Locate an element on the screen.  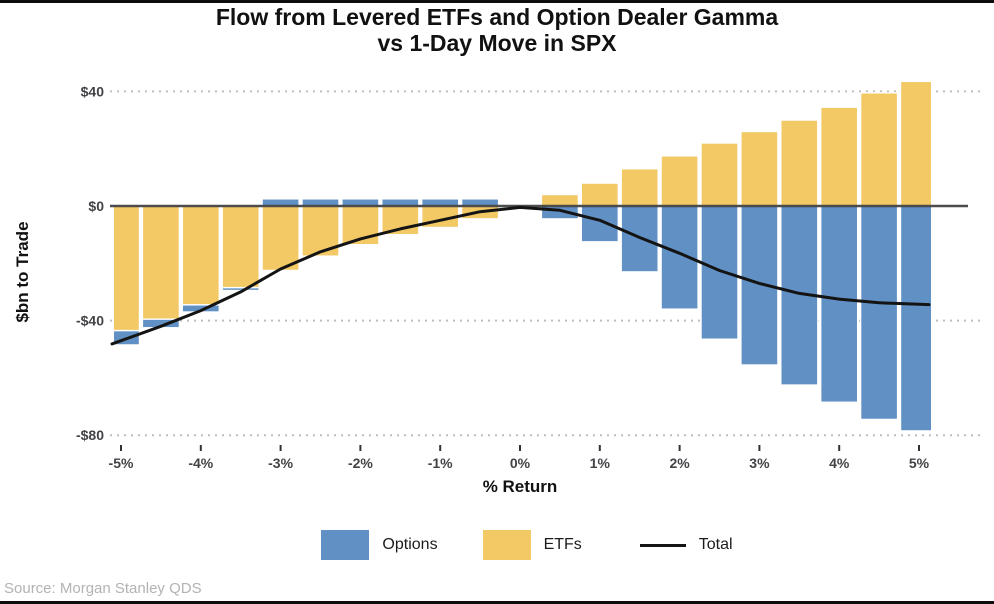
legend-swatch-options-icon is located at coordinates (345, 545).